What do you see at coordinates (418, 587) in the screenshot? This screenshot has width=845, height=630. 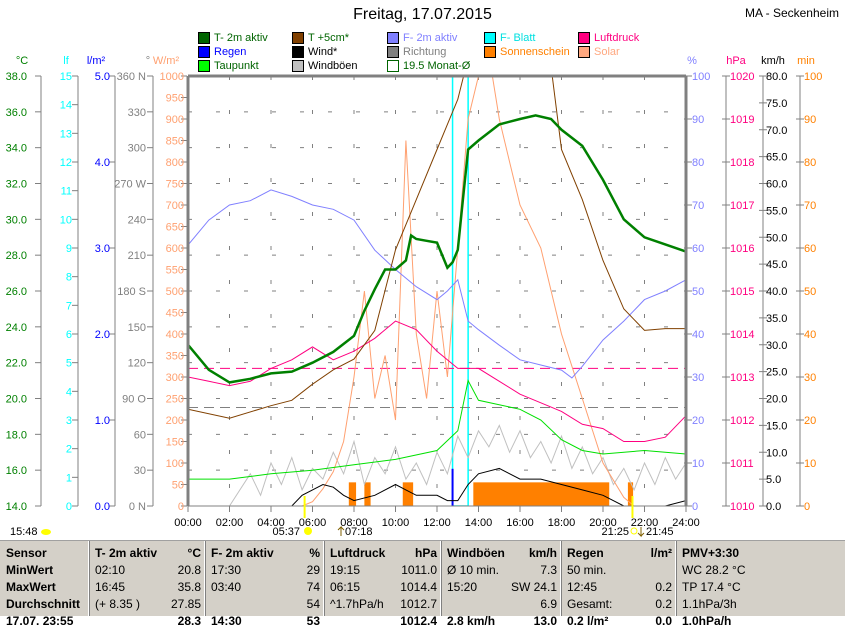 I see `cell-value: 1014.4` at bounding box center [418, 587].